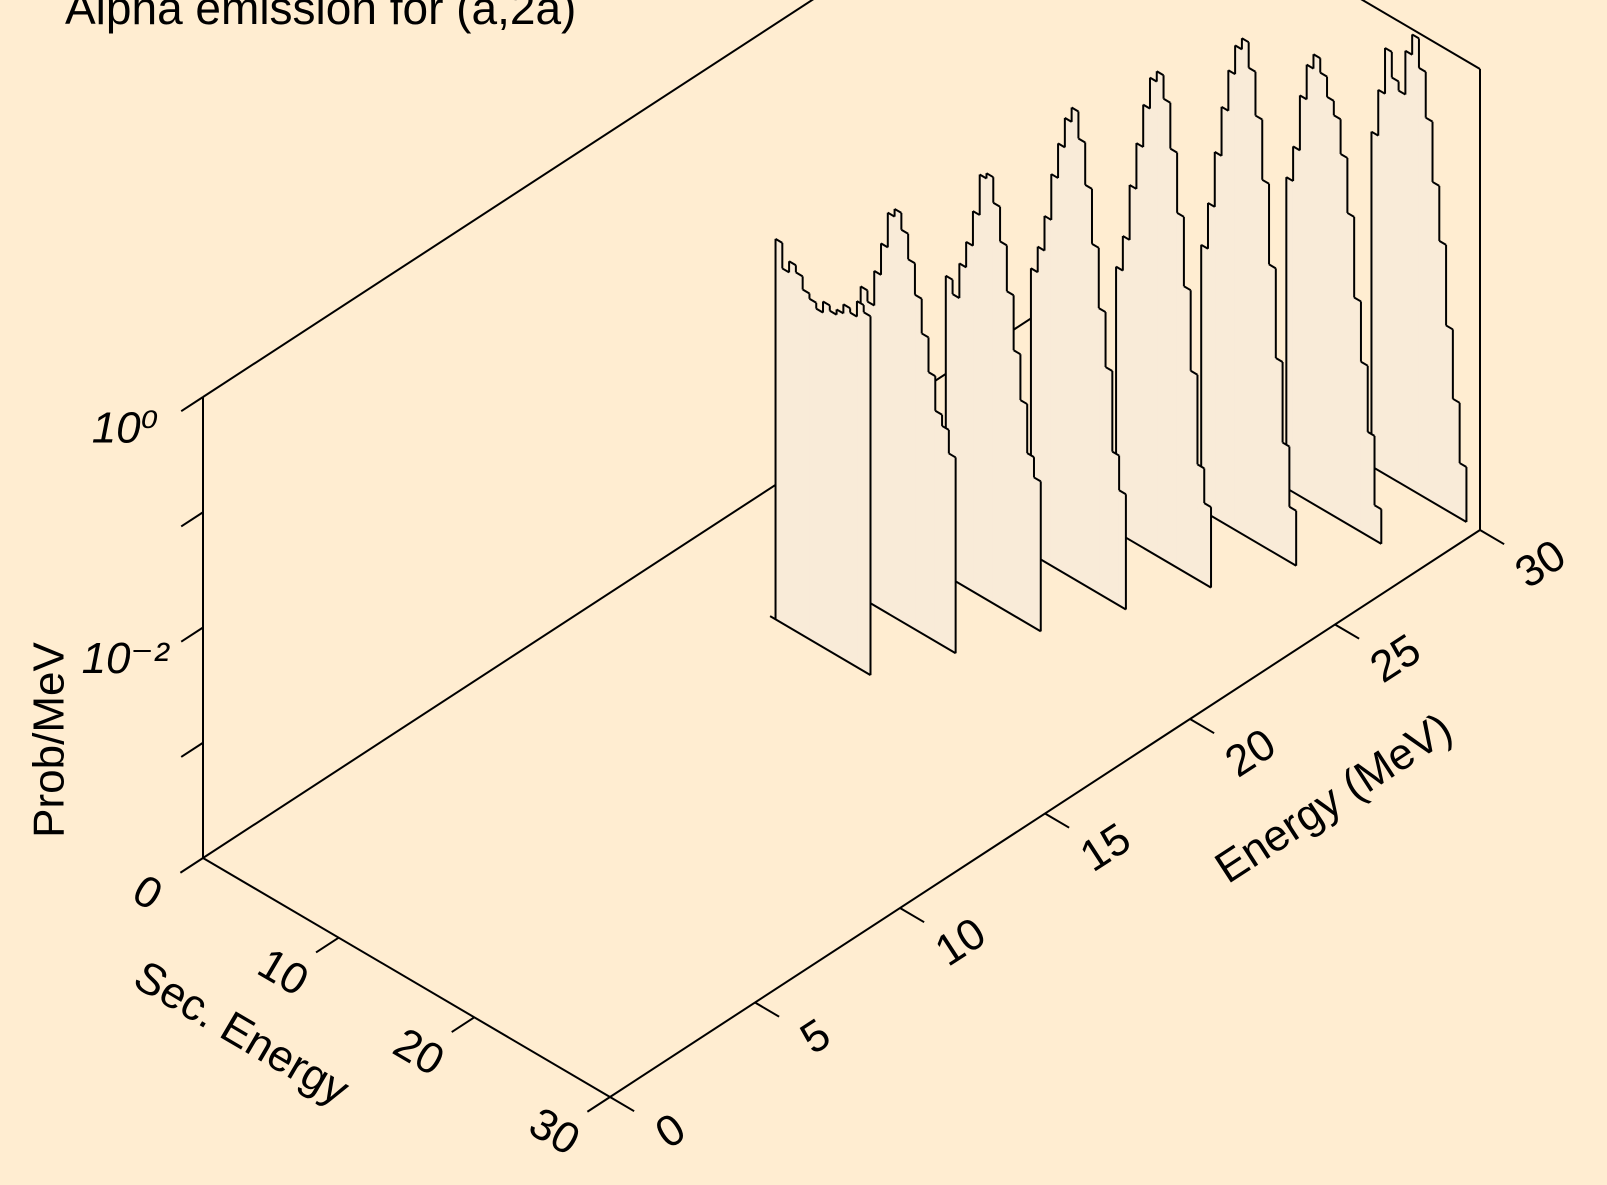 This screenshot has height=1185, width=1607. I want to click on back-wall-edge, so click(1420, 35).